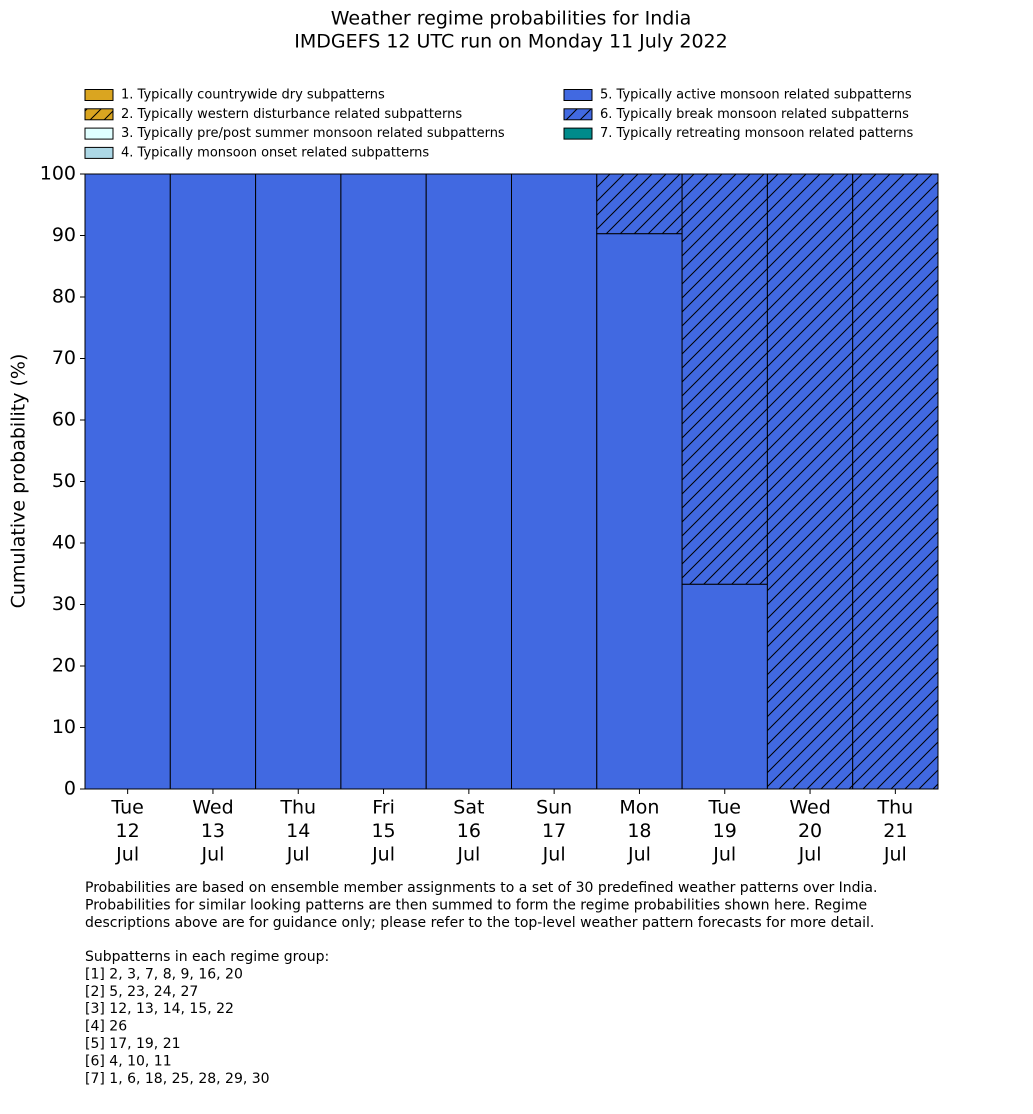 The image size is (1033, 1114). Describe the element at coordinates (298, 831) in the screenshot. I see `x-tick-label: 14` at that location.